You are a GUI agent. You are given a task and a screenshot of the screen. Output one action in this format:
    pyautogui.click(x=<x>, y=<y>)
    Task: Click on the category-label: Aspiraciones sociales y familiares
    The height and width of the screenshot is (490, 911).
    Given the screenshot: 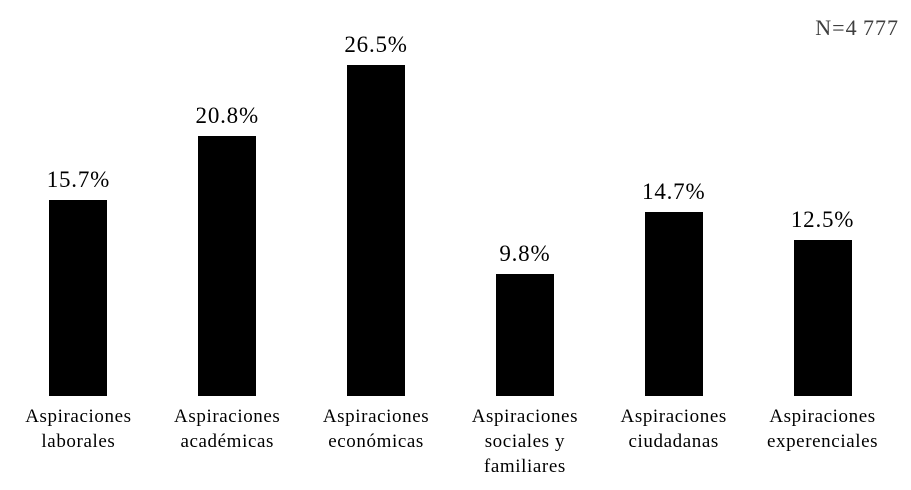 What is the action you would take?
    pyautogui.click(x=525, y=441)
    